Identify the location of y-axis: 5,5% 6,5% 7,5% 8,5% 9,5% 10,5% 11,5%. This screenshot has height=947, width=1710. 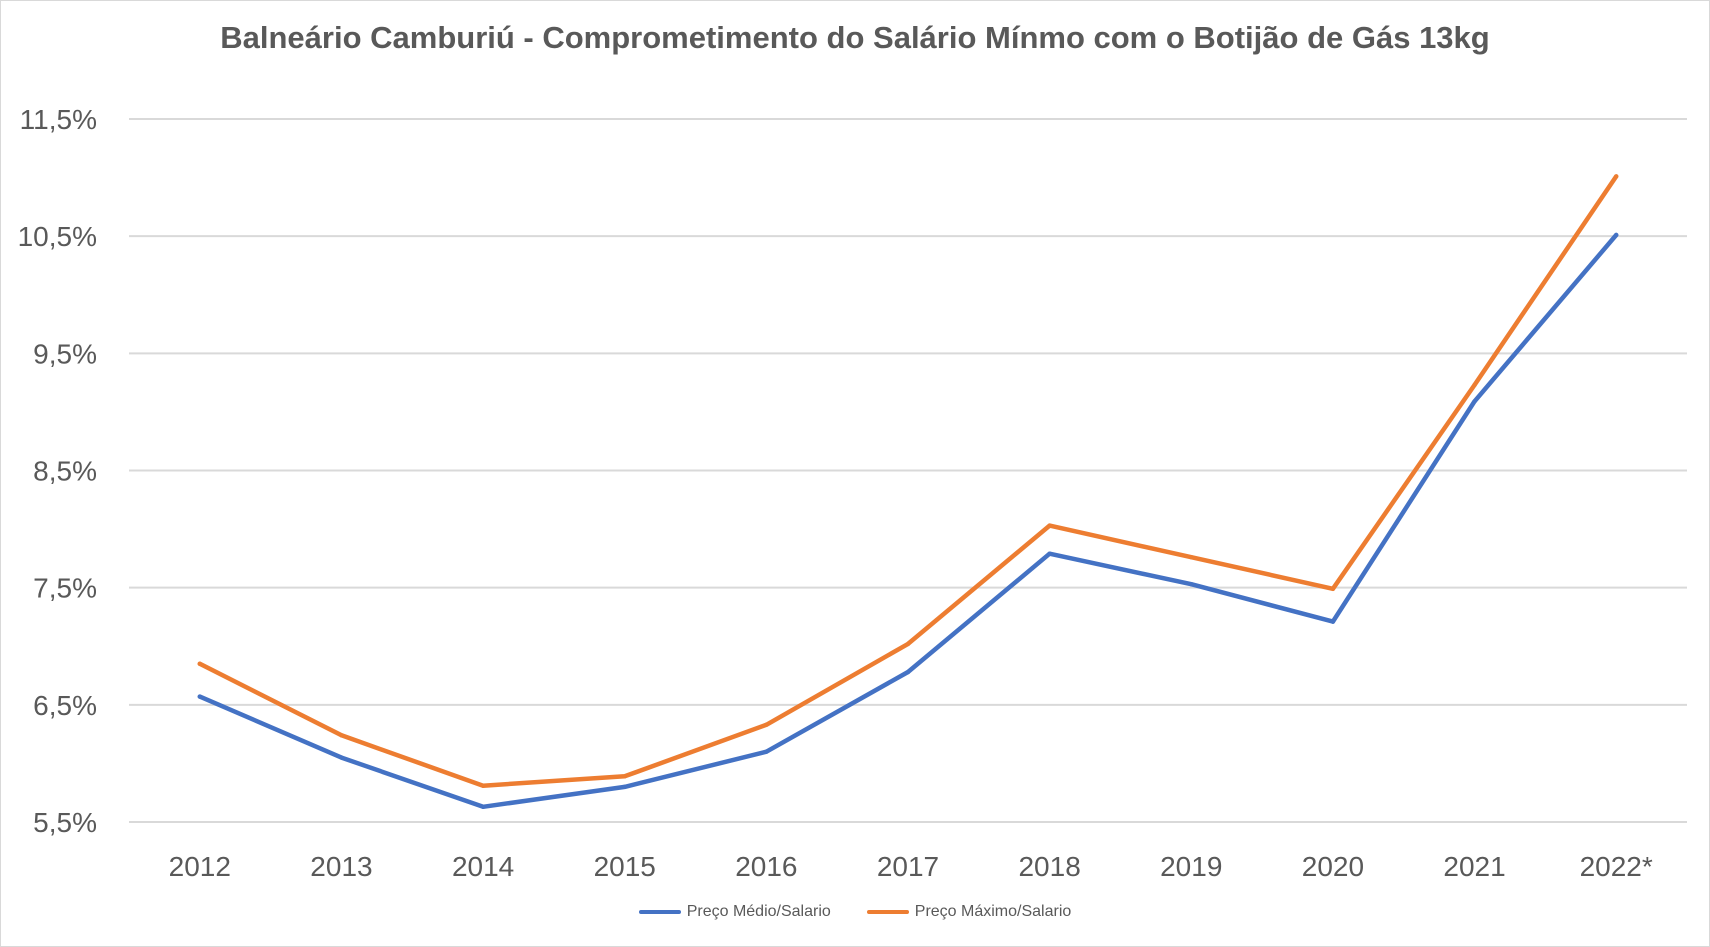
(57, 471).